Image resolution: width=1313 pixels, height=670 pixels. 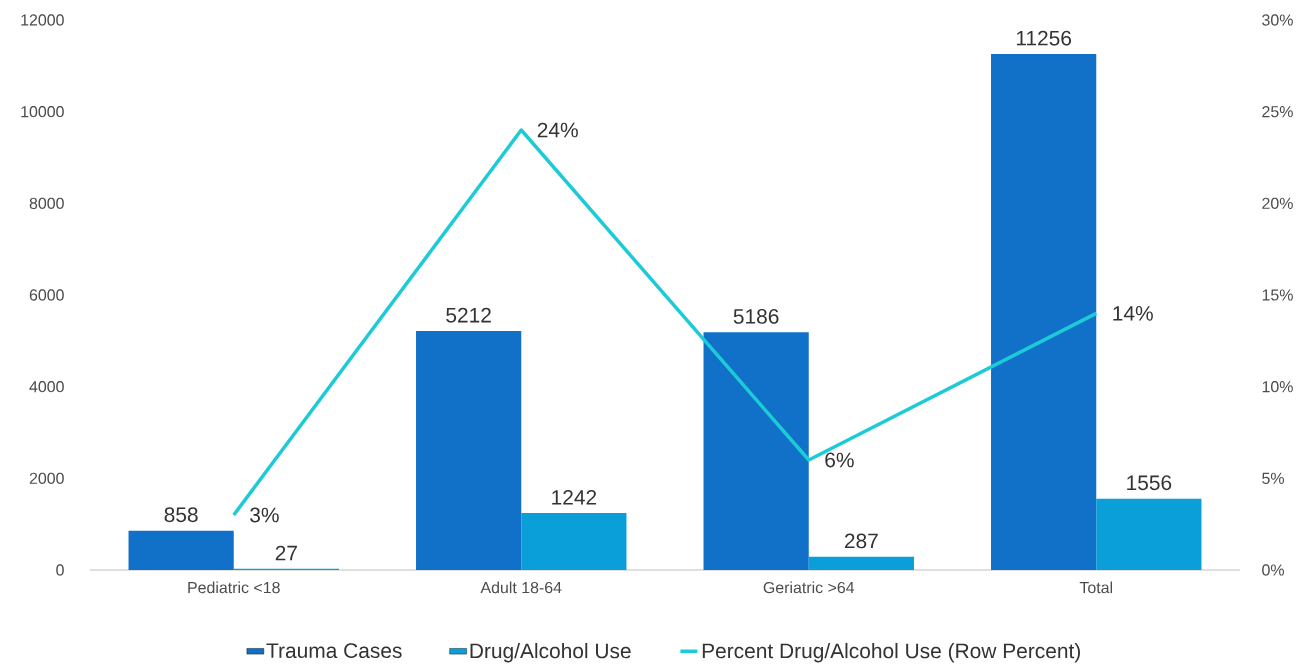 I want to click on data-label: 1556, so click(x=1149, y=483).